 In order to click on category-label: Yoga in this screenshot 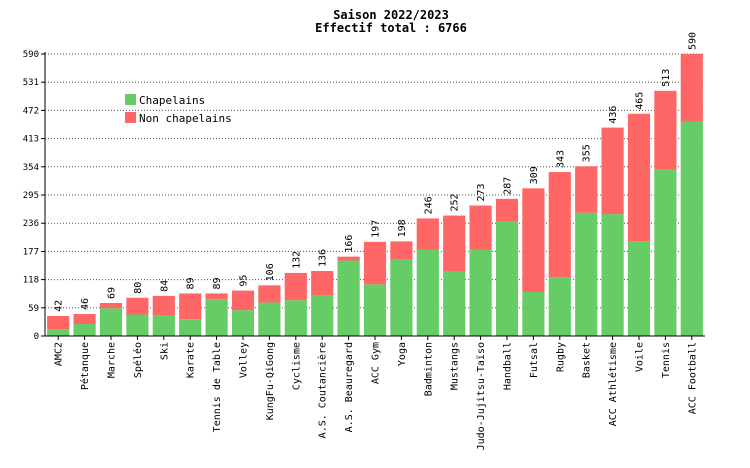, I will do `click(402, 354)`.